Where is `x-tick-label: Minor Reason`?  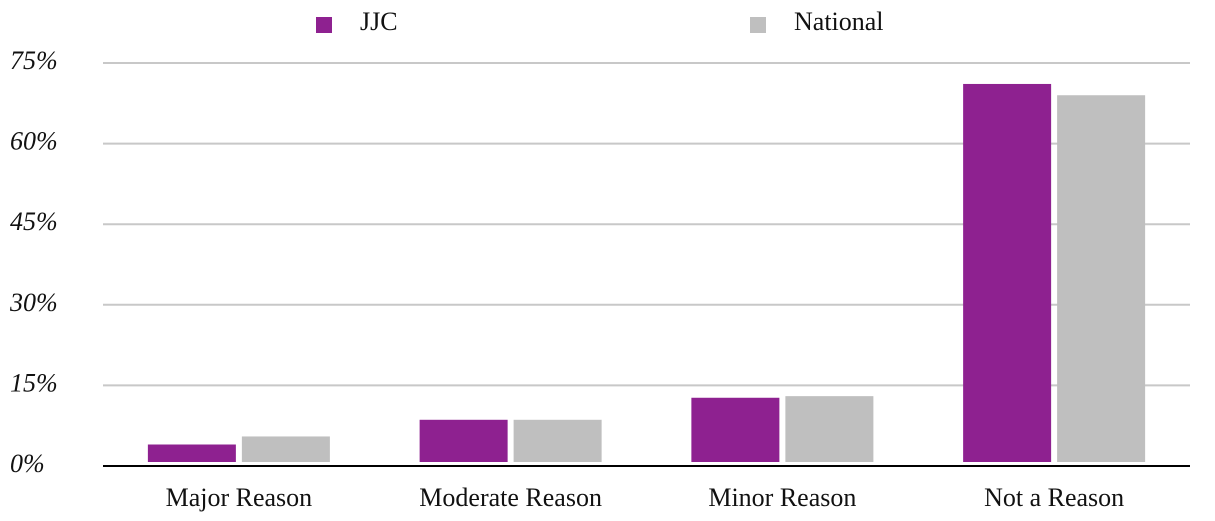
x-tick-label: Minor Reason is located at coordinates (782, 497).